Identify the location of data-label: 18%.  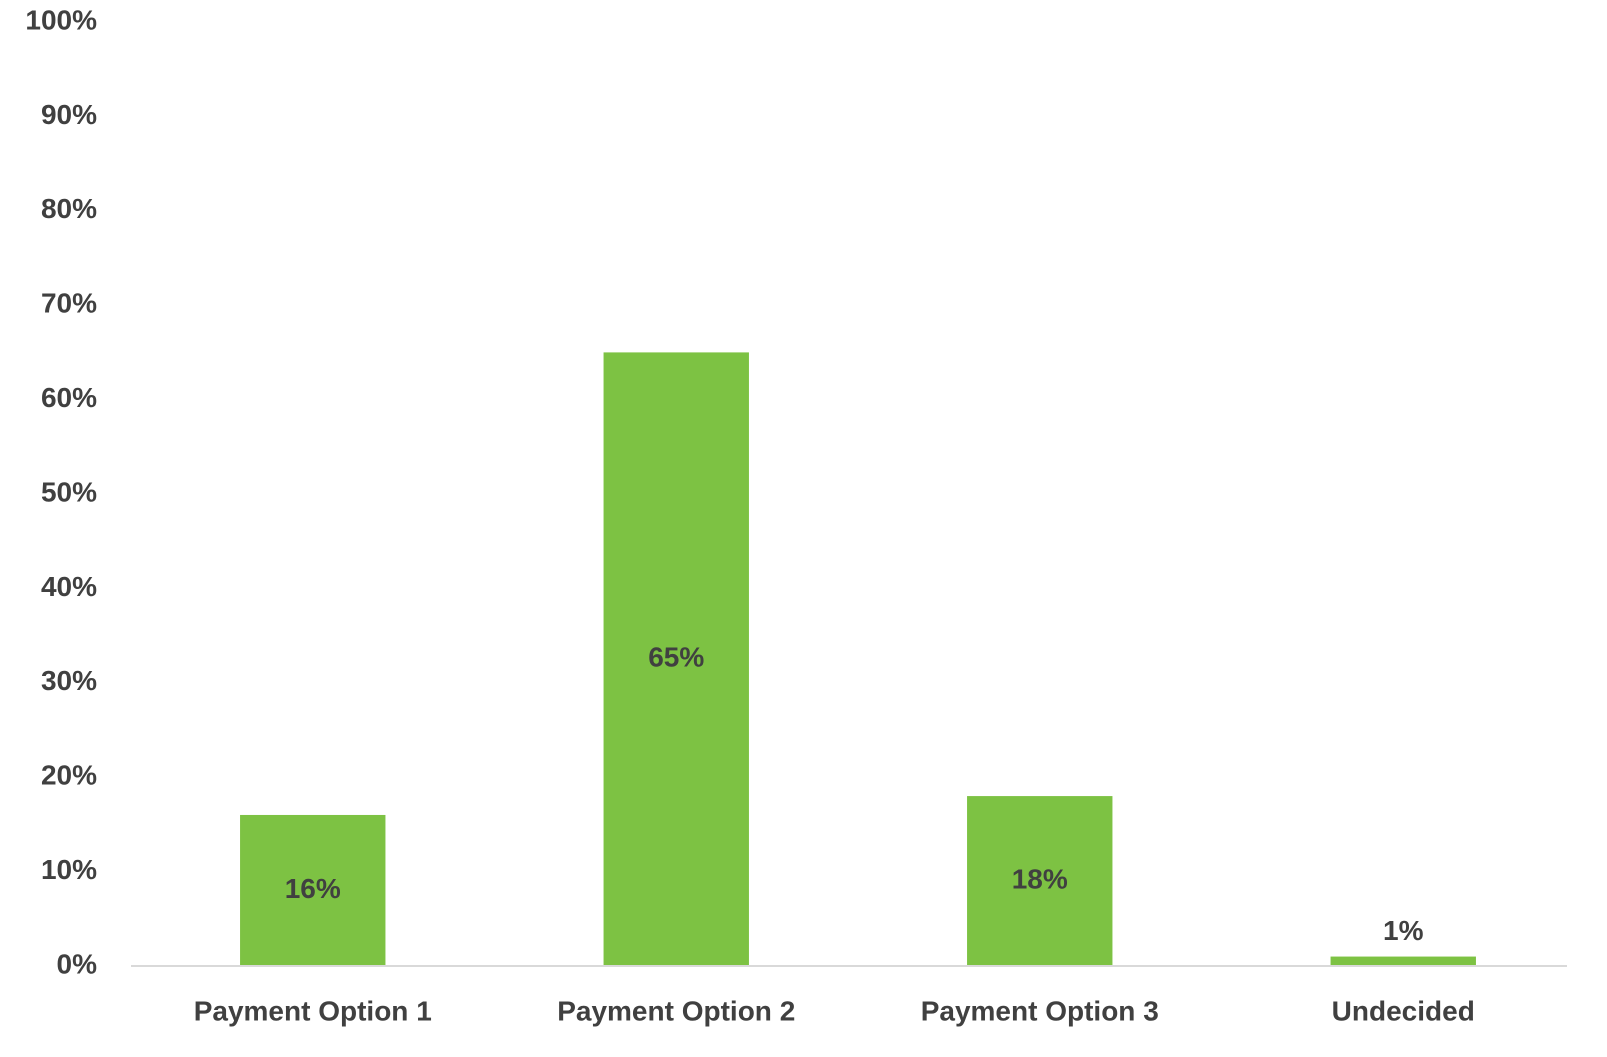
(1040, 878).